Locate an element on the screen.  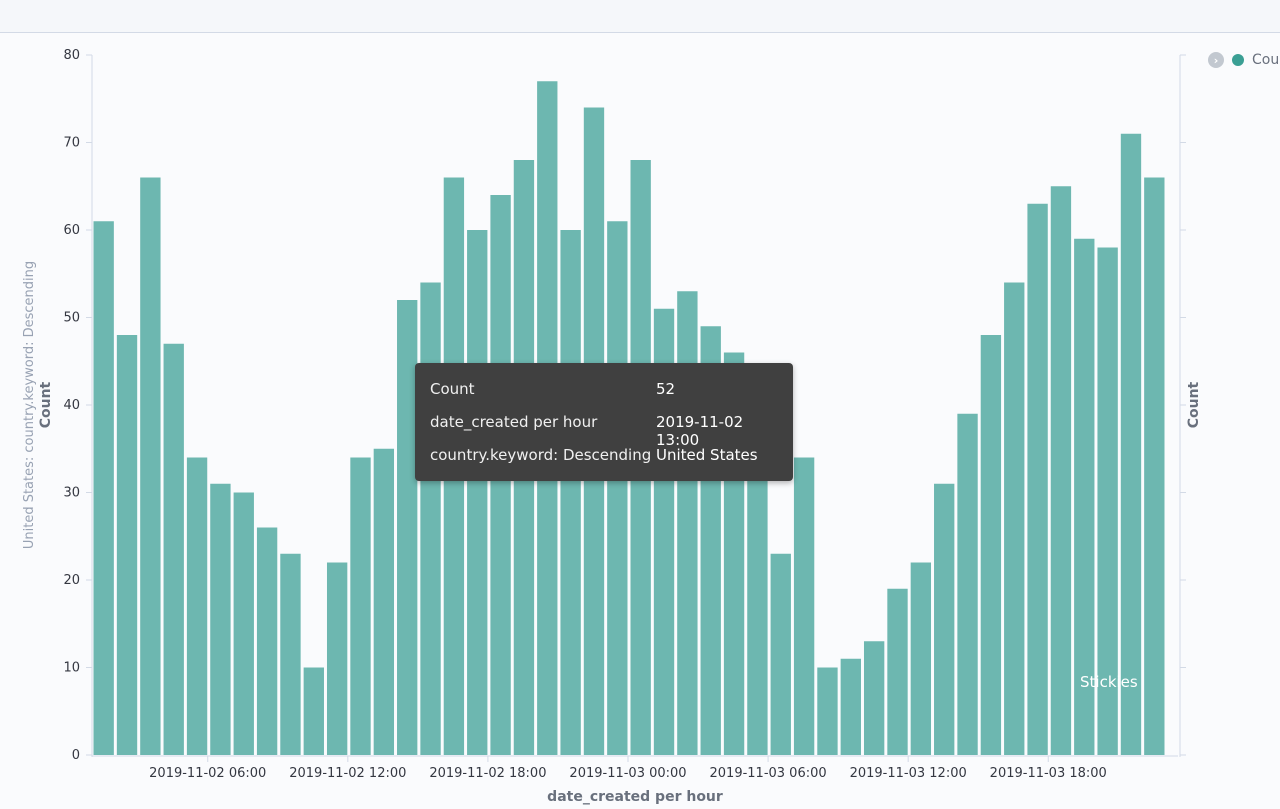
tooltip-value: United States is located at coordinates (707, 455).